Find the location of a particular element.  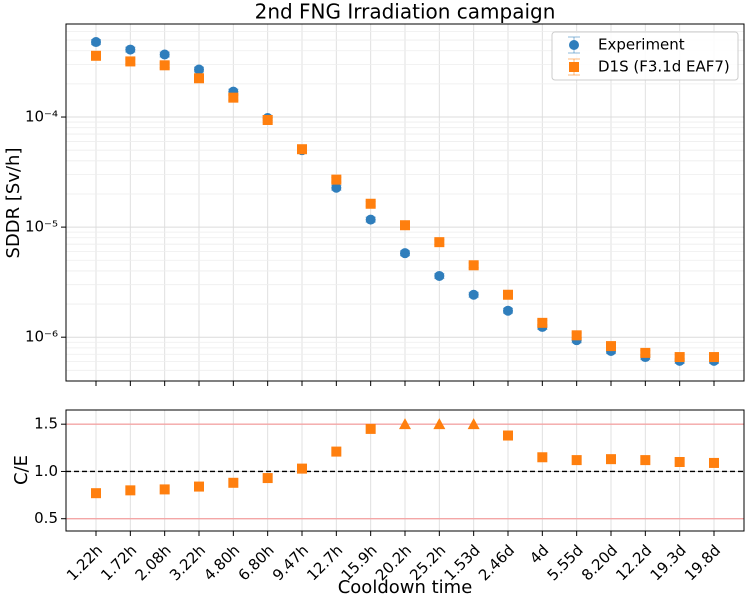

y-tick-label: 10⁻⁵ is located at coordinates (41, 227).